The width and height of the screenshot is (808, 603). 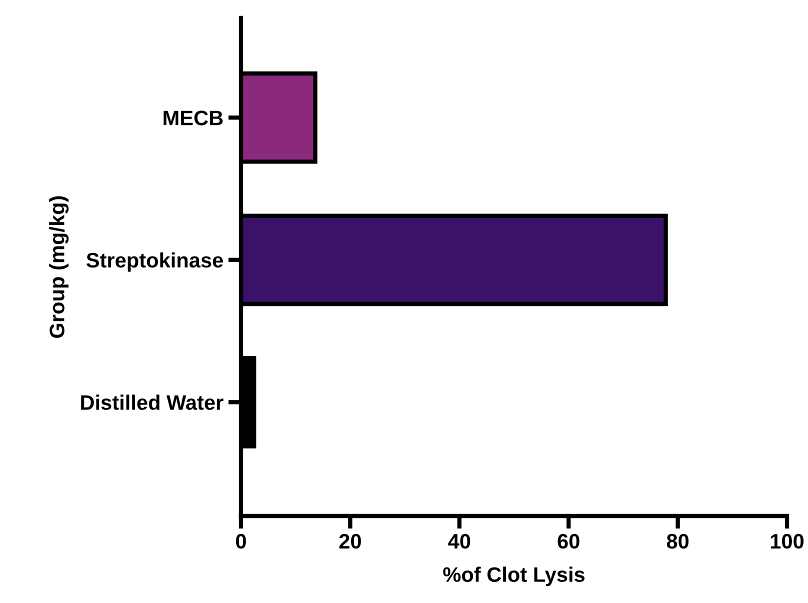 I want to click on y-axis-title: Group (mg/kg), so click(x=59, y=267).